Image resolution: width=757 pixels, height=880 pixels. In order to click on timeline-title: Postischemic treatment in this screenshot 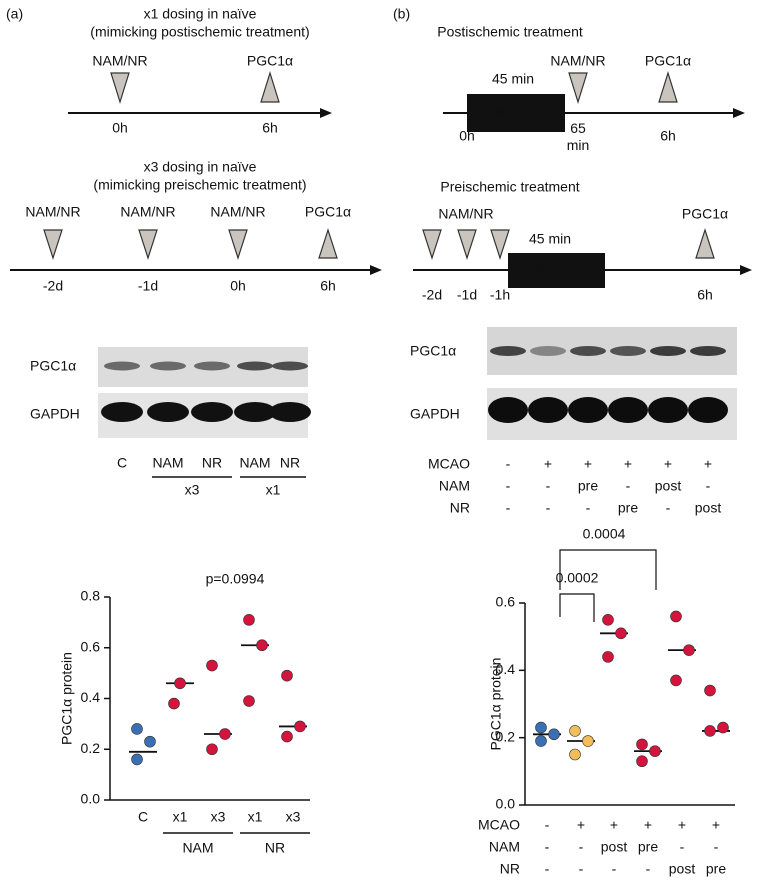, I will do `click(510, 32)`.